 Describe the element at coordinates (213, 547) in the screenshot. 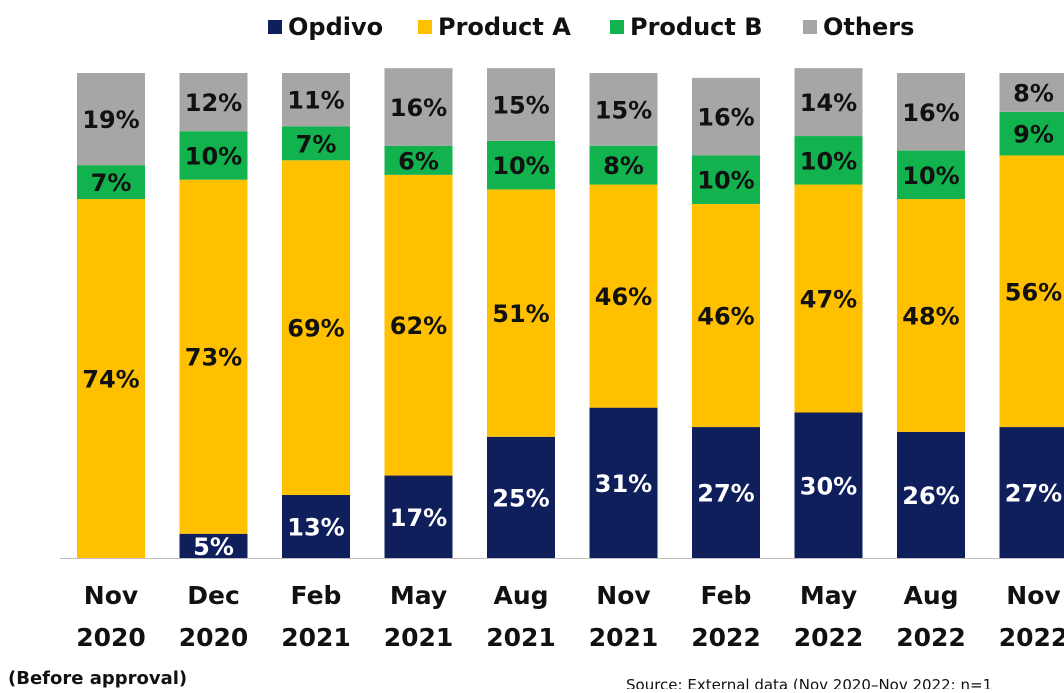

I see `data-label: 5%` at that location.